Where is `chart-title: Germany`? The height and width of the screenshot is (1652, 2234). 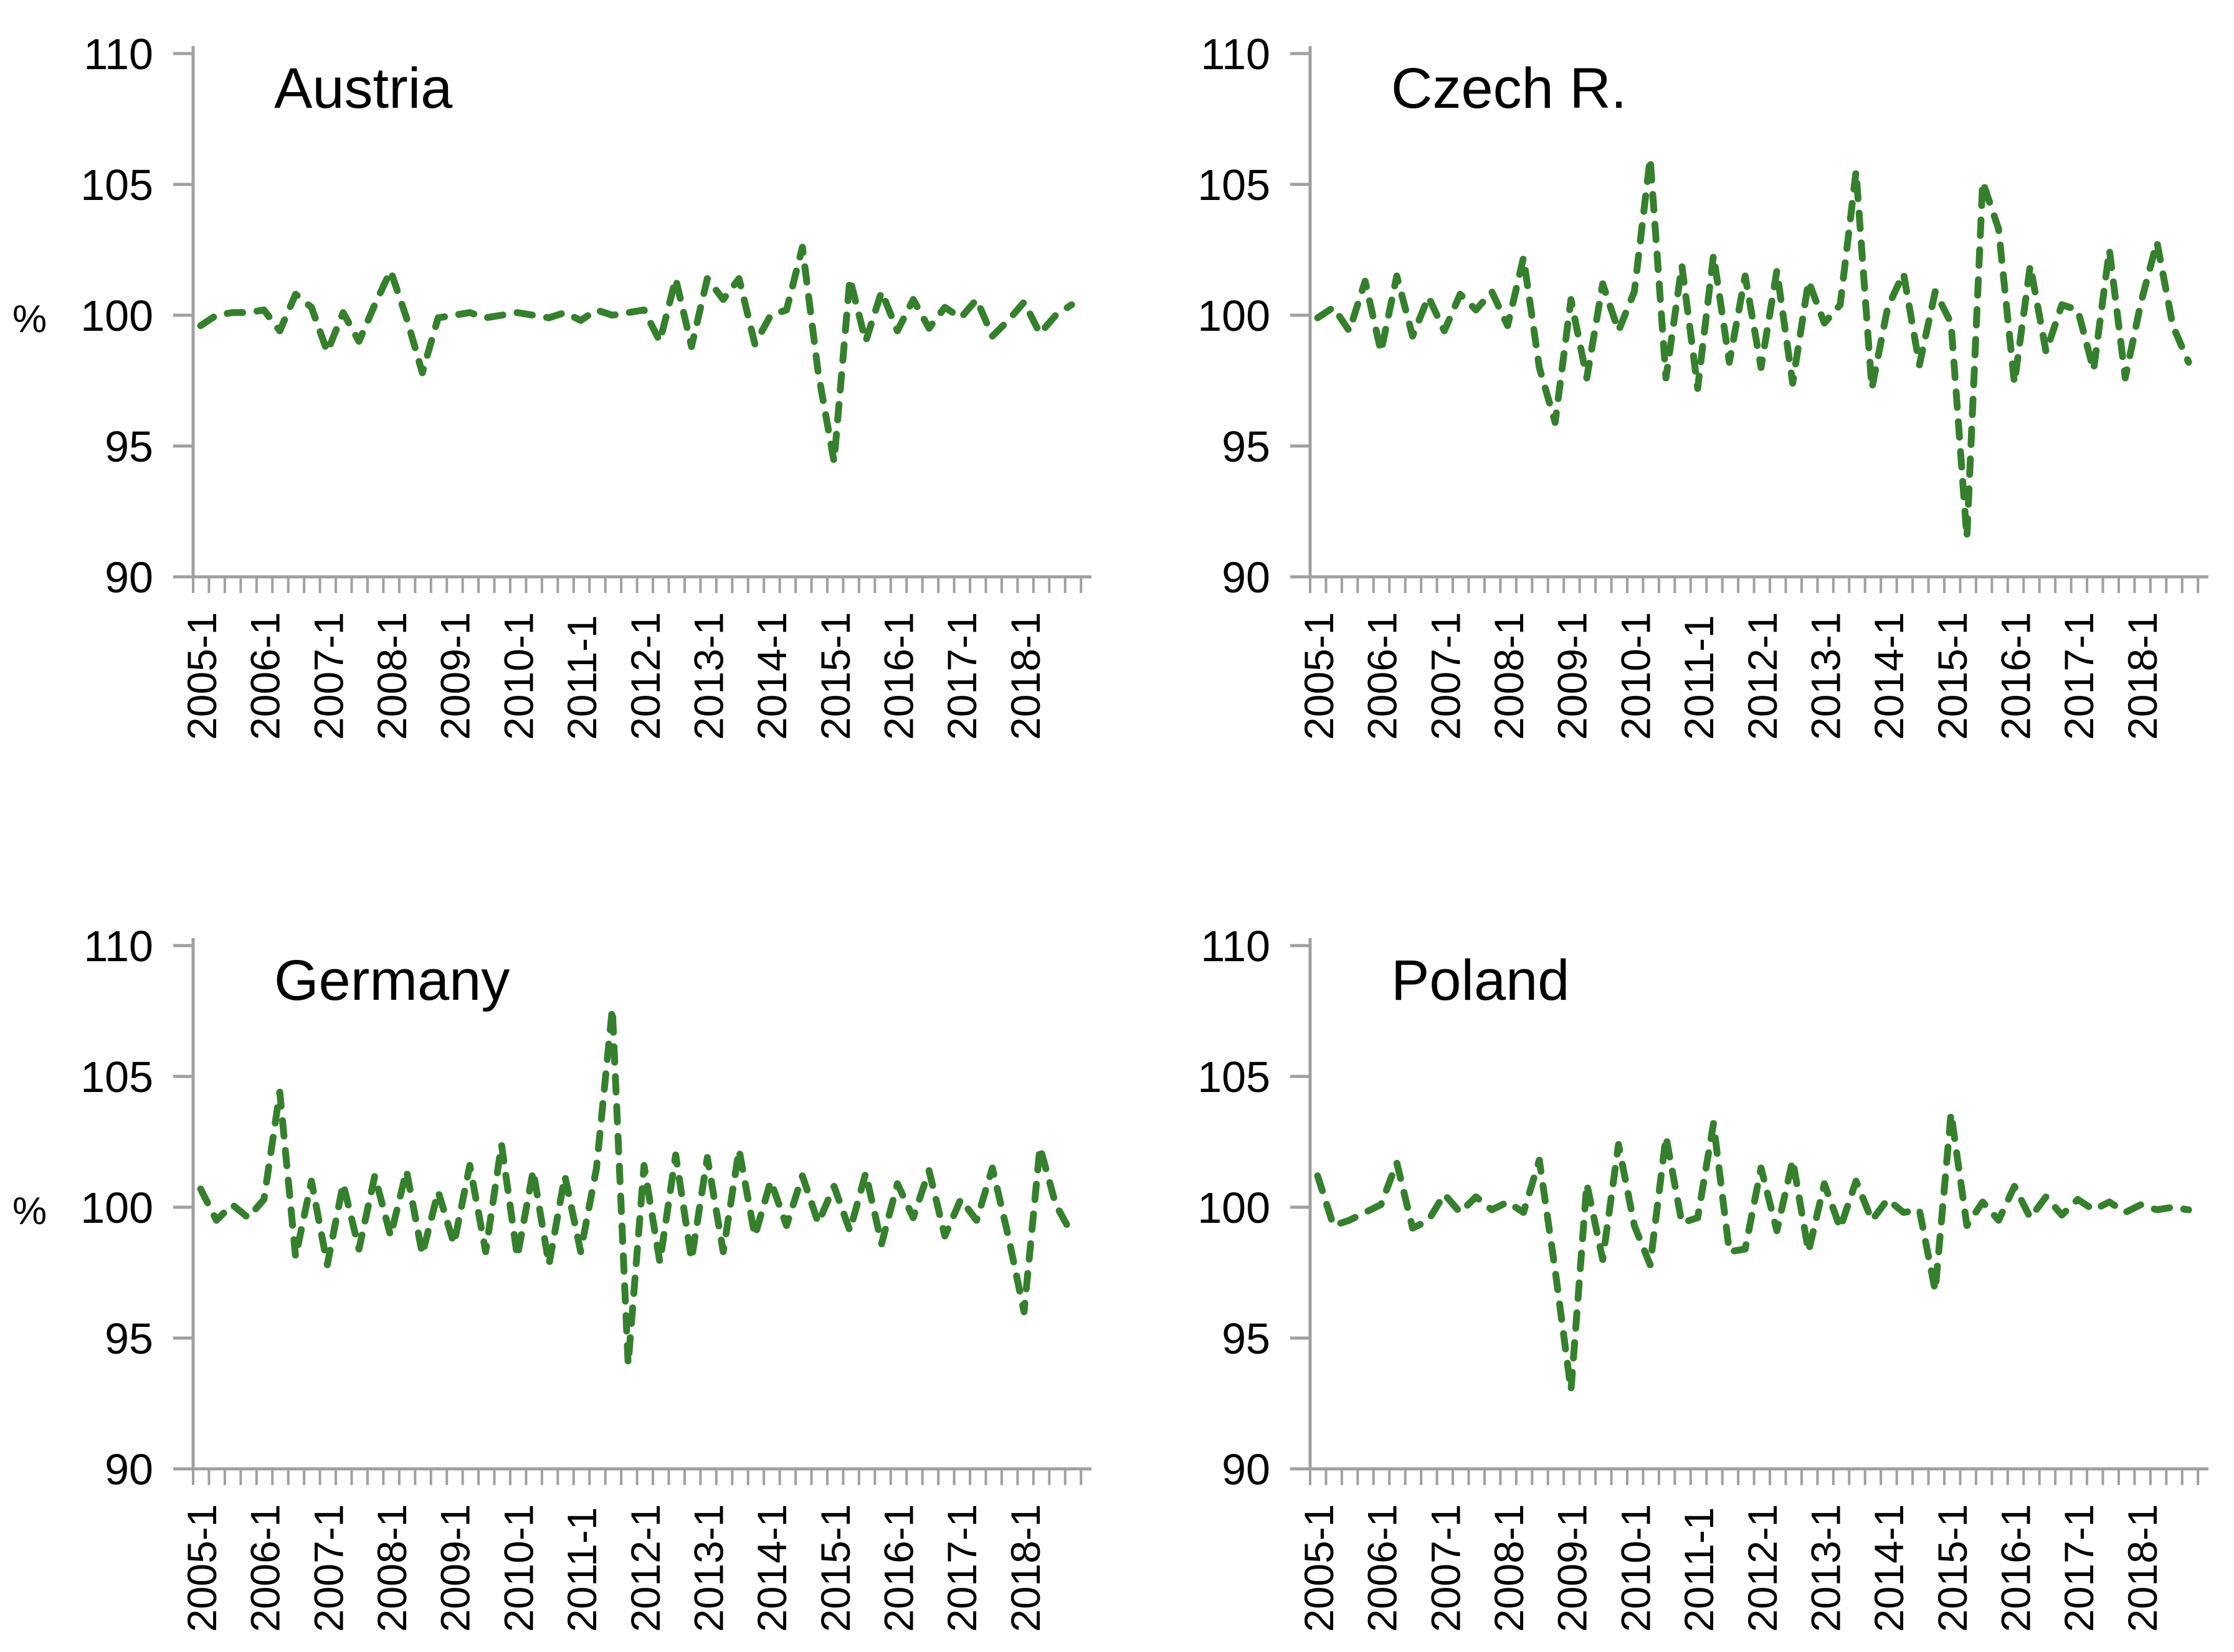 chart-title: Germany is located at coordinates (392, 981).